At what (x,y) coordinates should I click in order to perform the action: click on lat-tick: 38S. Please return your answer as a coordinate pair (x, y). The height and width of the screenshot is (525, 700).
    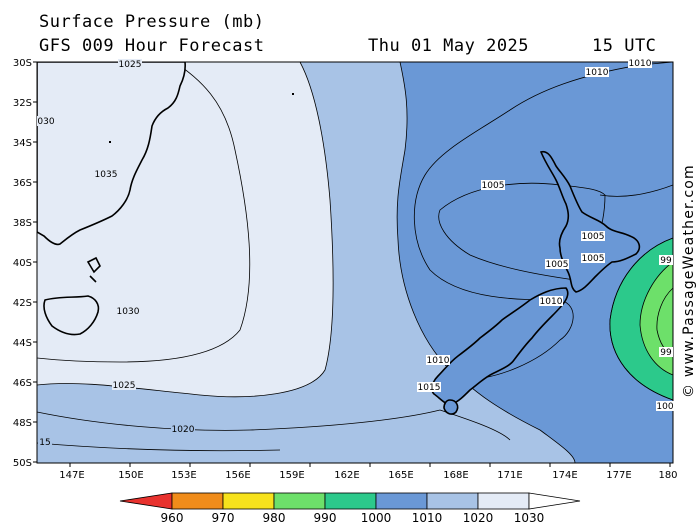
    Looking at the image, I should click on (22, 223).